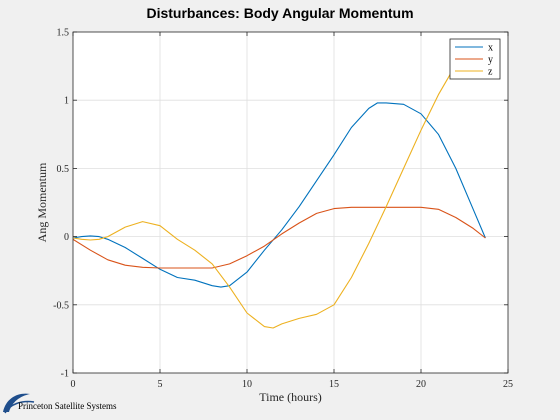 The image size is (560, 420). What do you see at coordinates (65, 374) in the screenshot?
I see `y-tick-label: -1` at bounding box center [65, 374].